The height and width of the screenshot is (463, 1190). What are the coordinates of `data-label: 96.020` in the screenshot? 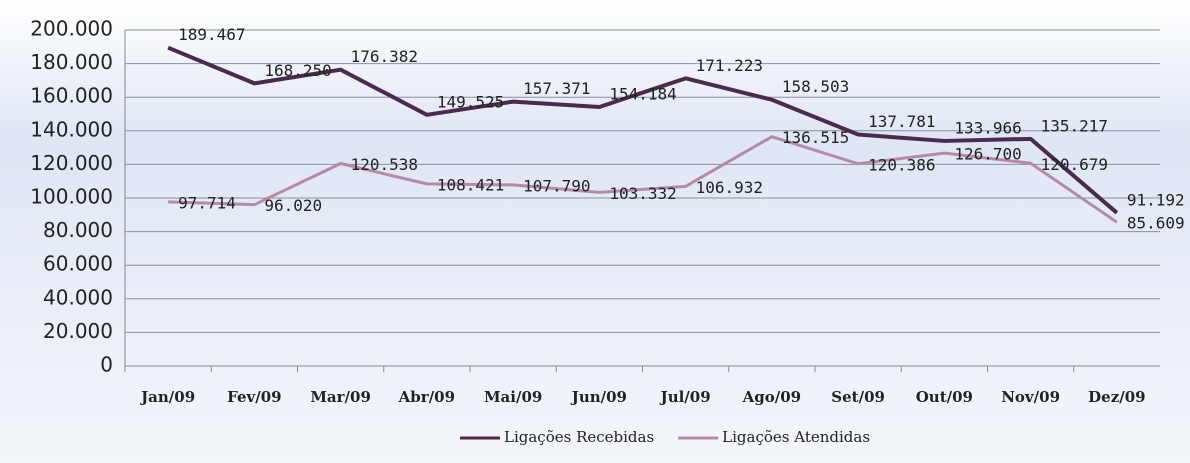 It's located at (293, 205).